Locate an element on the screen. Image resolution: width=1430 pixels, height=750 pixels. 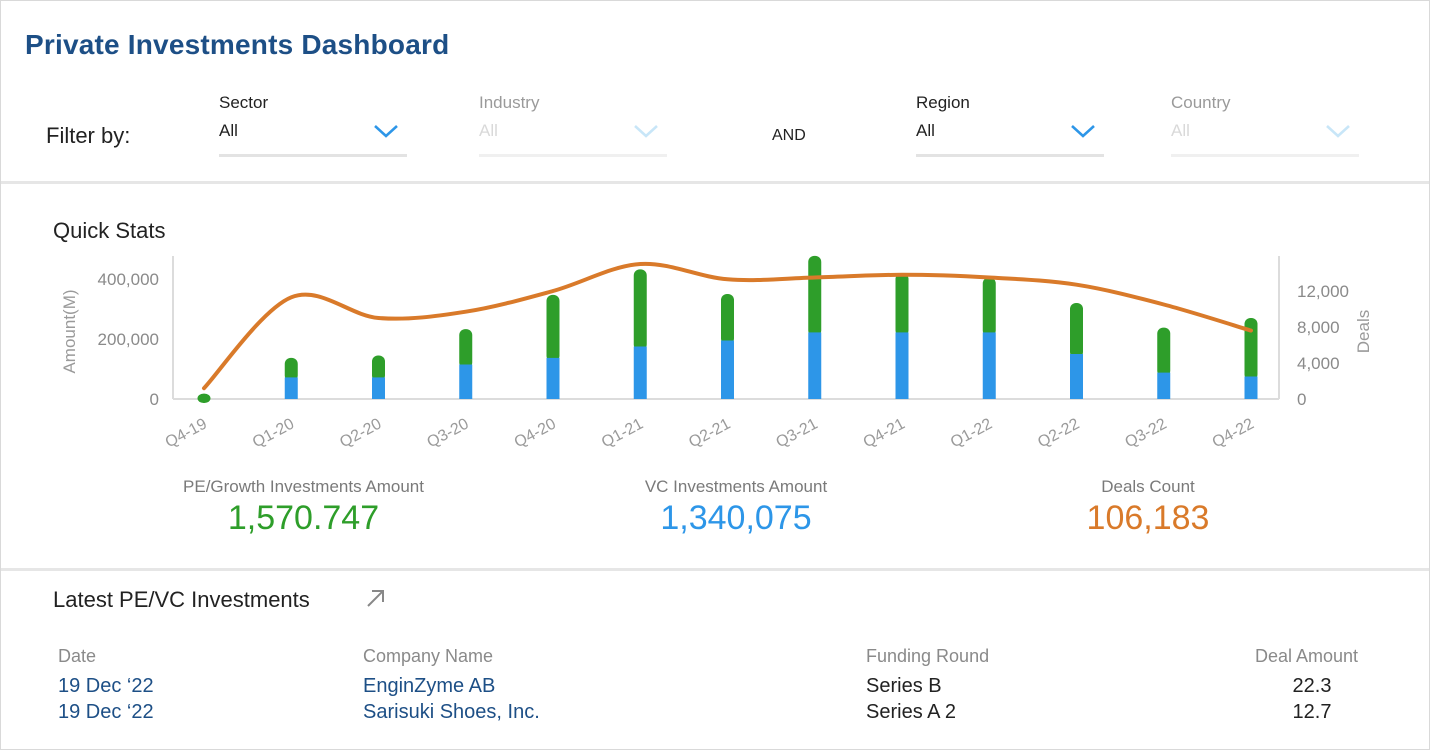
country-label: Country is located at coordinates (1201, 102).